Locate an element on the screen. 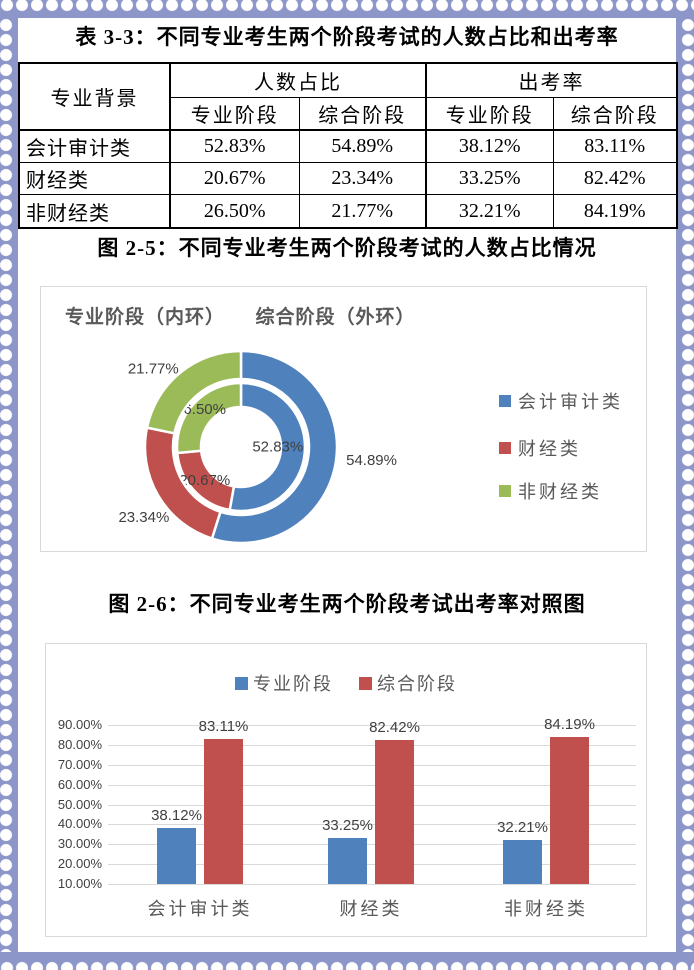 Image resolution: width=694 pixels, height=970 pixels. donut-data-label: 54.89% is located at coordinates (371, 460).